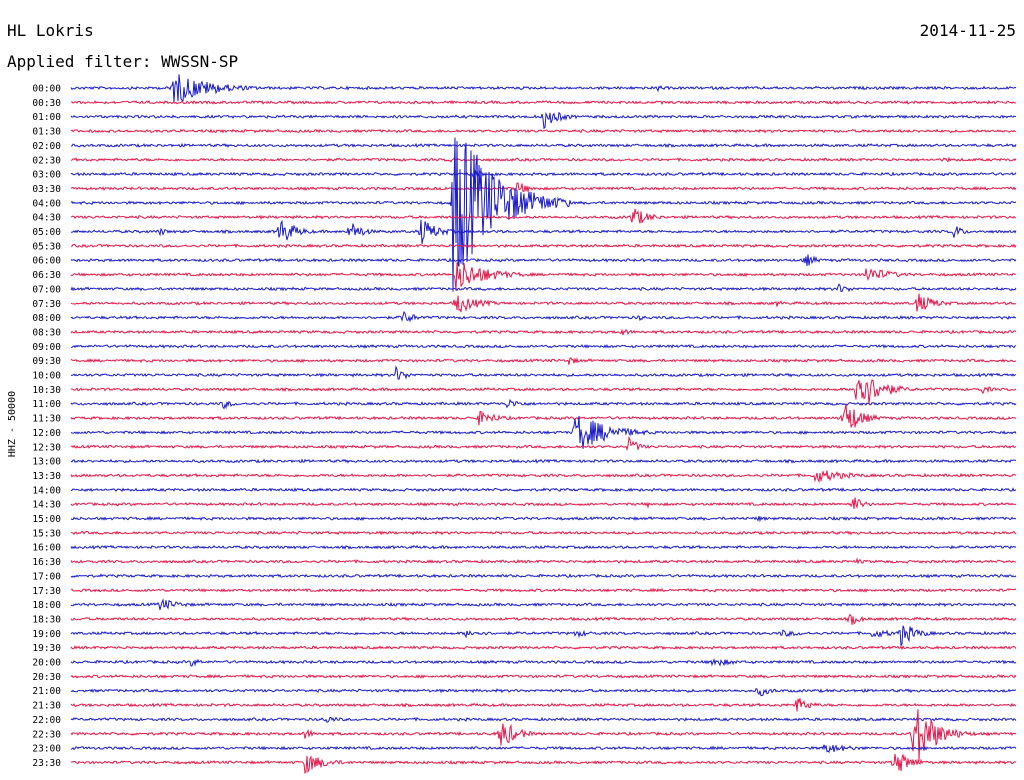 The image size is (1024, 780). What do you see at coordinates (46, 189) in the screenshot?
I see `row-time-label: 03:30` at bounding box center [46, 189].